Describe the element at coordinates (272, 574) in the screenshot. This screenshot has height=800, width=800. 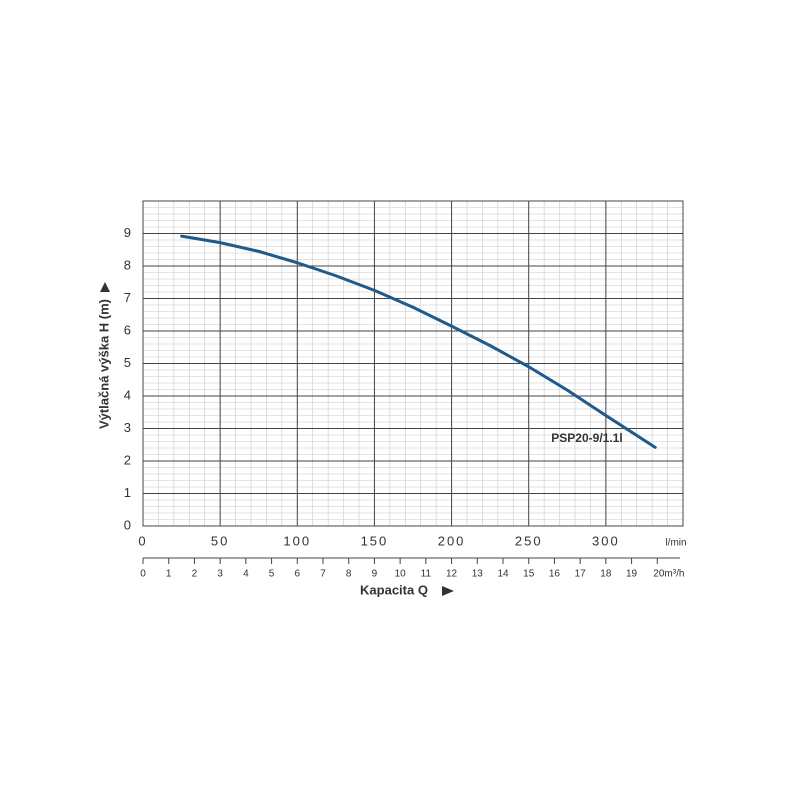
I see `x2-tick-label: 5` at that location.